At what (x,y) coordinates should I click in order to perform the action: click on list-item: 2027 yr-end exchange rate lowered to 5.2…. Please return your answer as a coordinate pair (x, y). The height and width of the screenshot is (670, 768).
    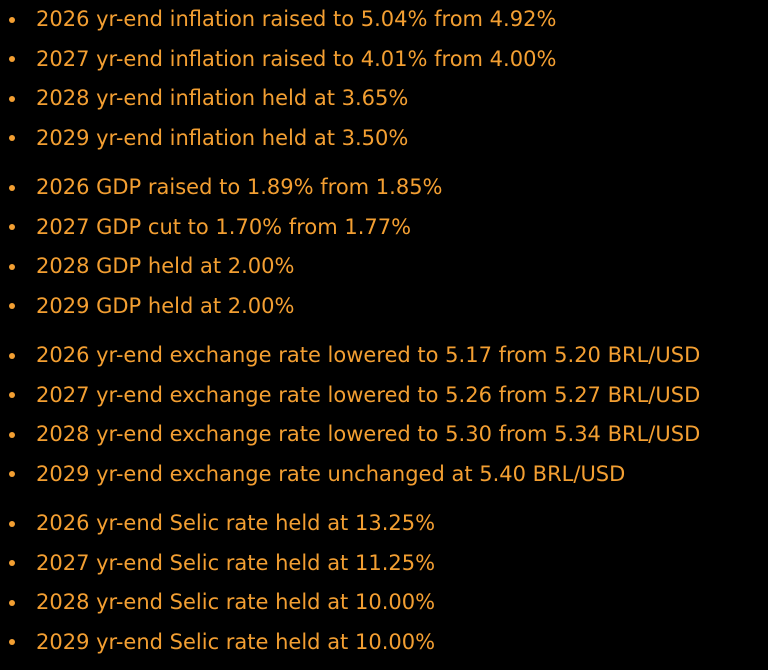
    Looking at the image, I should click on (384, 396).